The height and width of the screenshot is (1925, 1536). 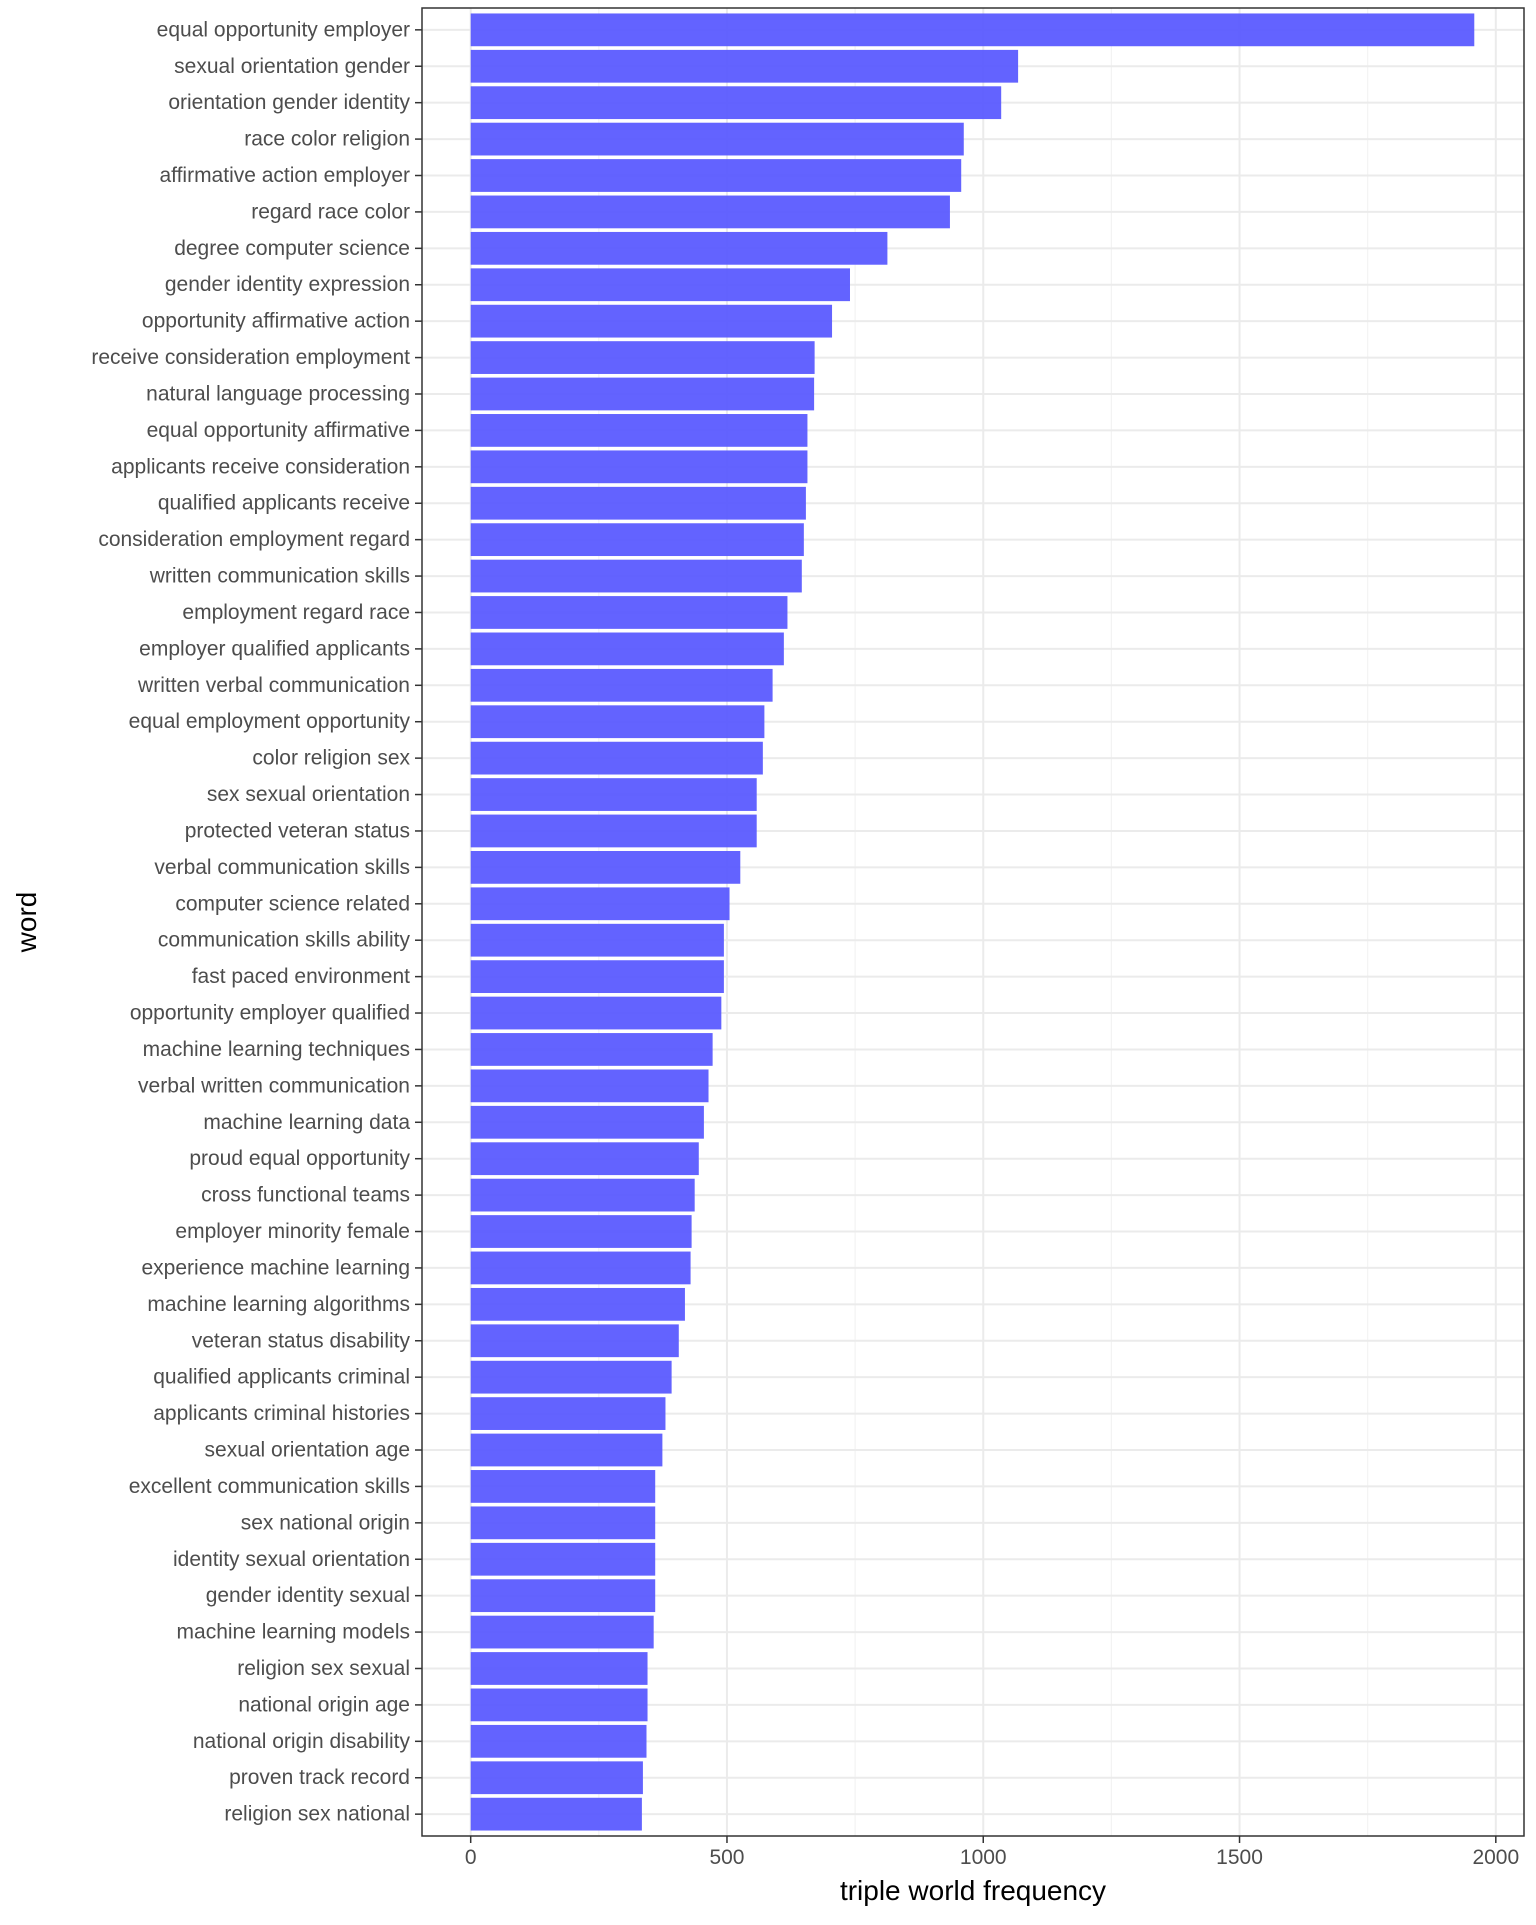 What do you see at coordinates (308, 794) in the screenshot?
I see `y-tick-label: sex sexual orientation` at bounding box center [308, 794].